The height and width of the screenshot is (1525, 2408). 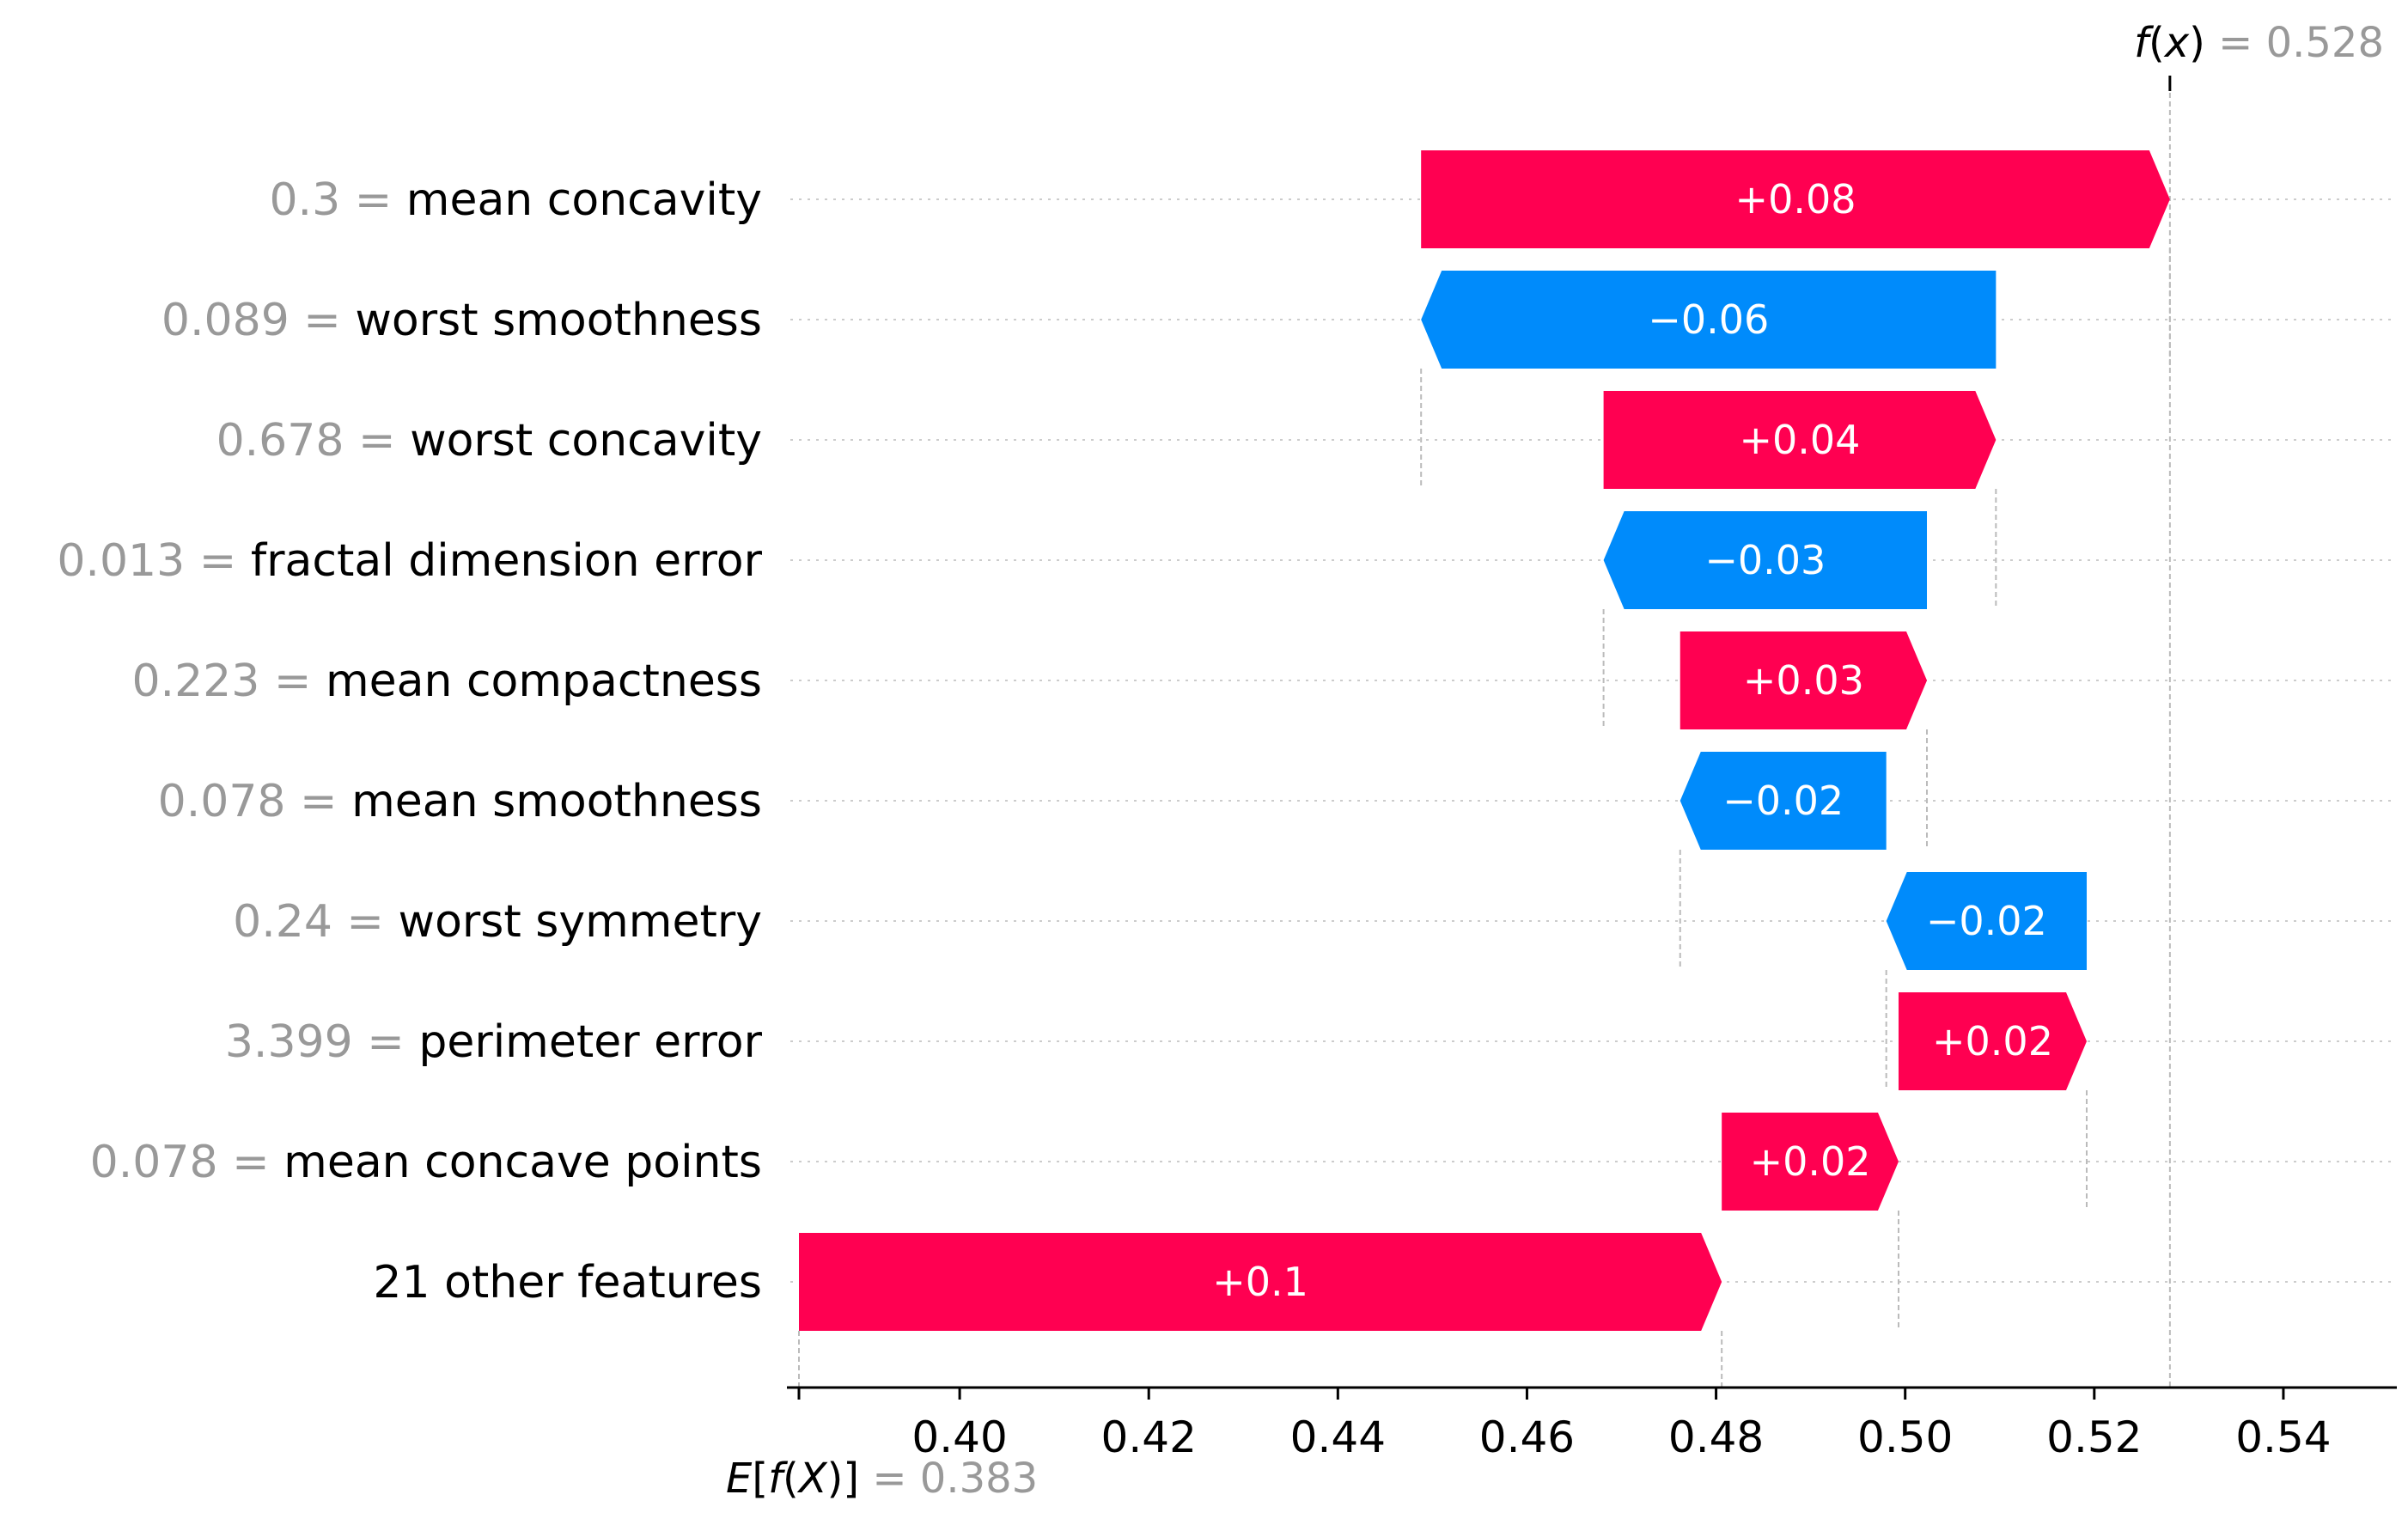 I want to click on x-tick-label: 0.42, so click(x=1149, y=1437).